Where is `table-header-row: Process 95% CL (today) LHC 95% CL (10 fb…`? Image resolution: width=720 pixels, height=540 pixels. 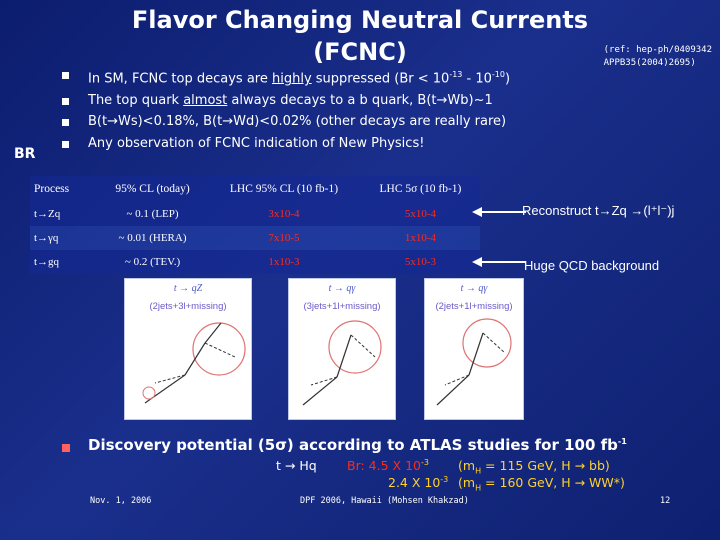 table-header-row: Process 95% CL (today) LHC 95% CL (10 fb… is located at coordinates (255, 189).